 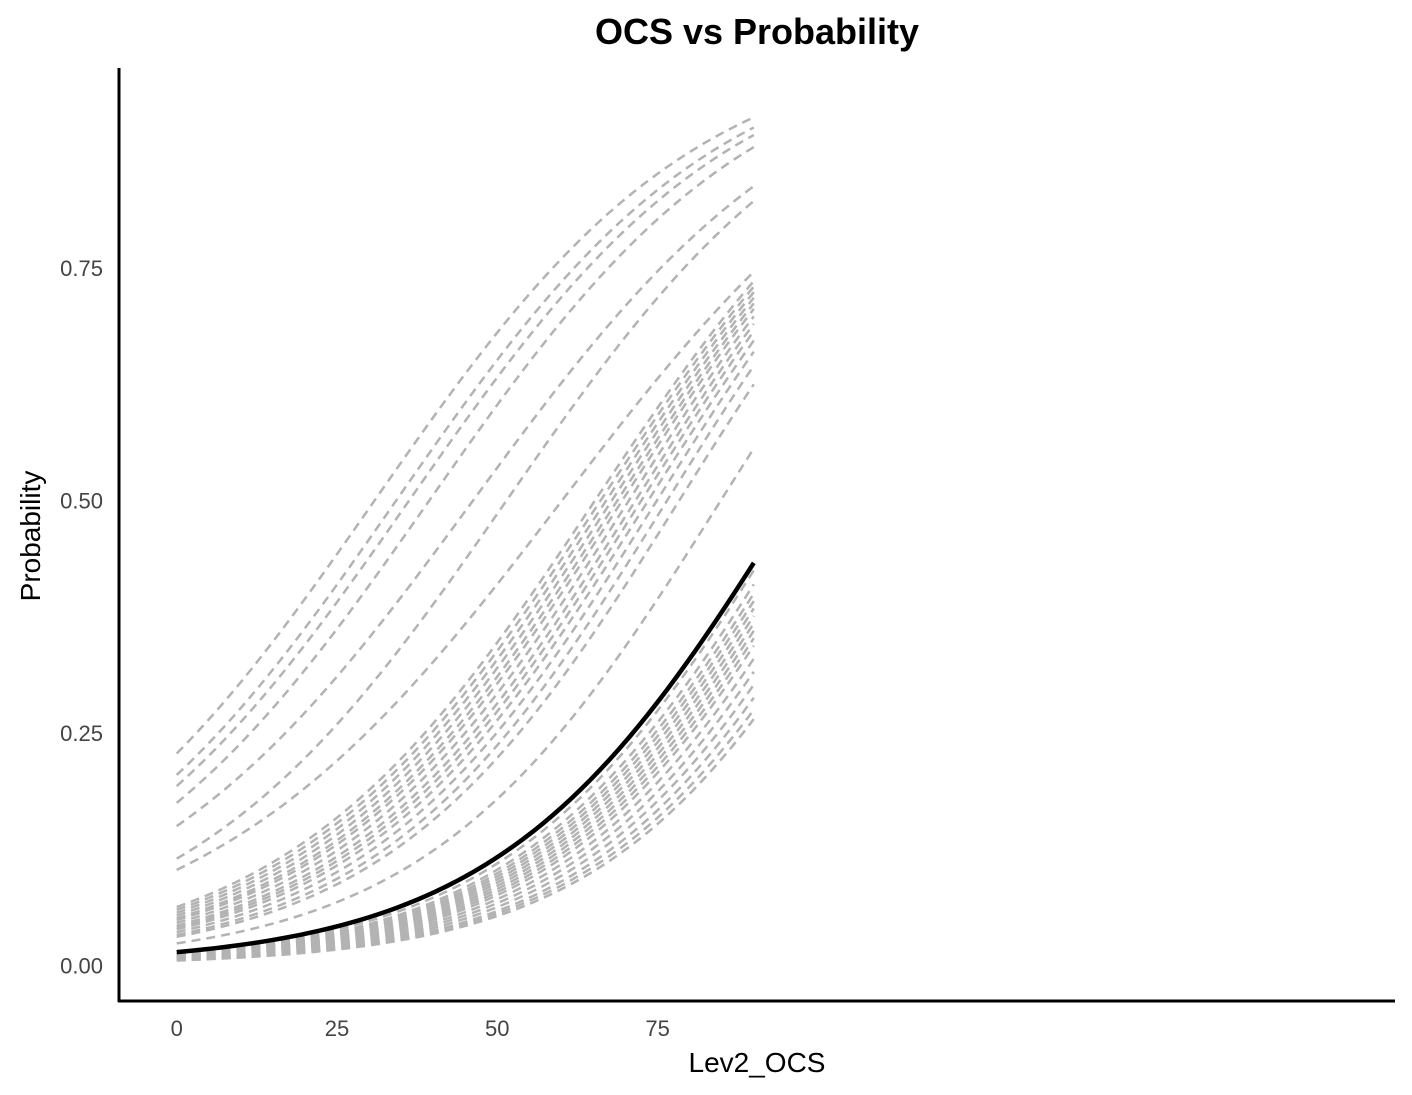 What do you see at coordinates (30, 536) in the screenshot?
I see `y-axis-label: Probability` at bounding box center [30, 536].